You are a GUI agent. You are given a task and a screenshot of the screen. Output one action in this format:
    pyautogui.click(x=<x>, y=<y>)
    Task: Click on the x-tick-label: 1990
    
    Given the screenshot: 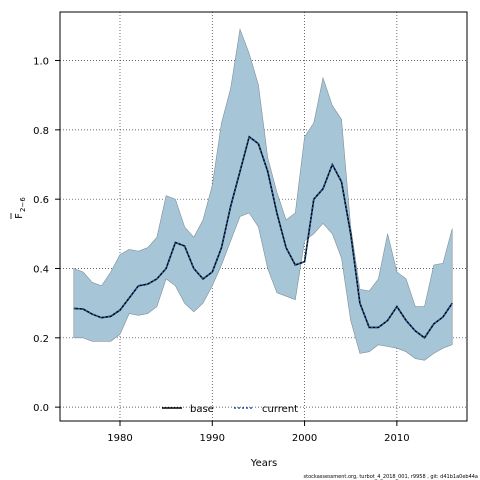 What is the action you would take?
    pyautogui.click(x=212, y=438)
    